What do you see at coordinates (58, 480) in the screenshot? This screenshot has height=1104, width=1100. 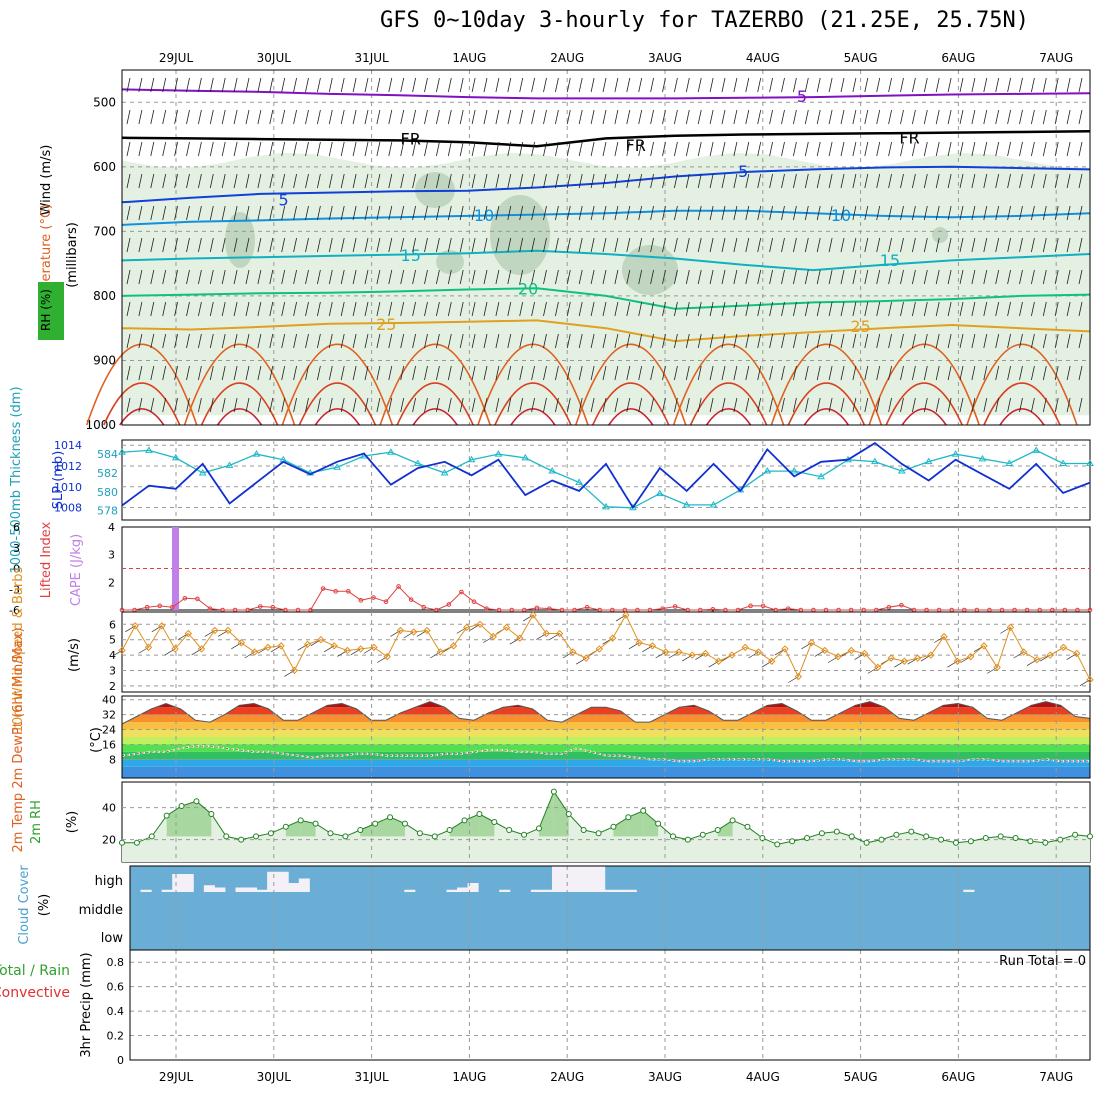 I see `slp-axis-label: SLP (mb)` at bounding box center [58, 480].